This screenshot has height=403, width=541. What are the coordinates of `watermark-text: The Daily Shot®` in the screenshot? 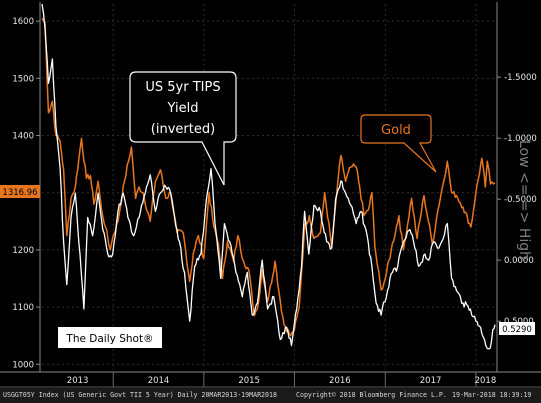 It's located at (109, 339).